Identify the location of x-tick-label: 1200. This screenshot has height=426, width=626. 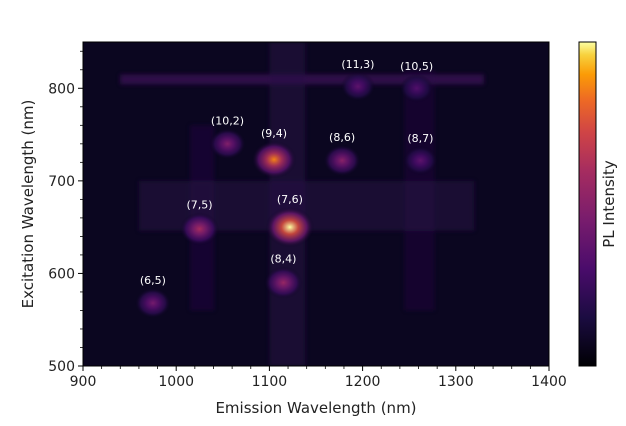
(363, 382).